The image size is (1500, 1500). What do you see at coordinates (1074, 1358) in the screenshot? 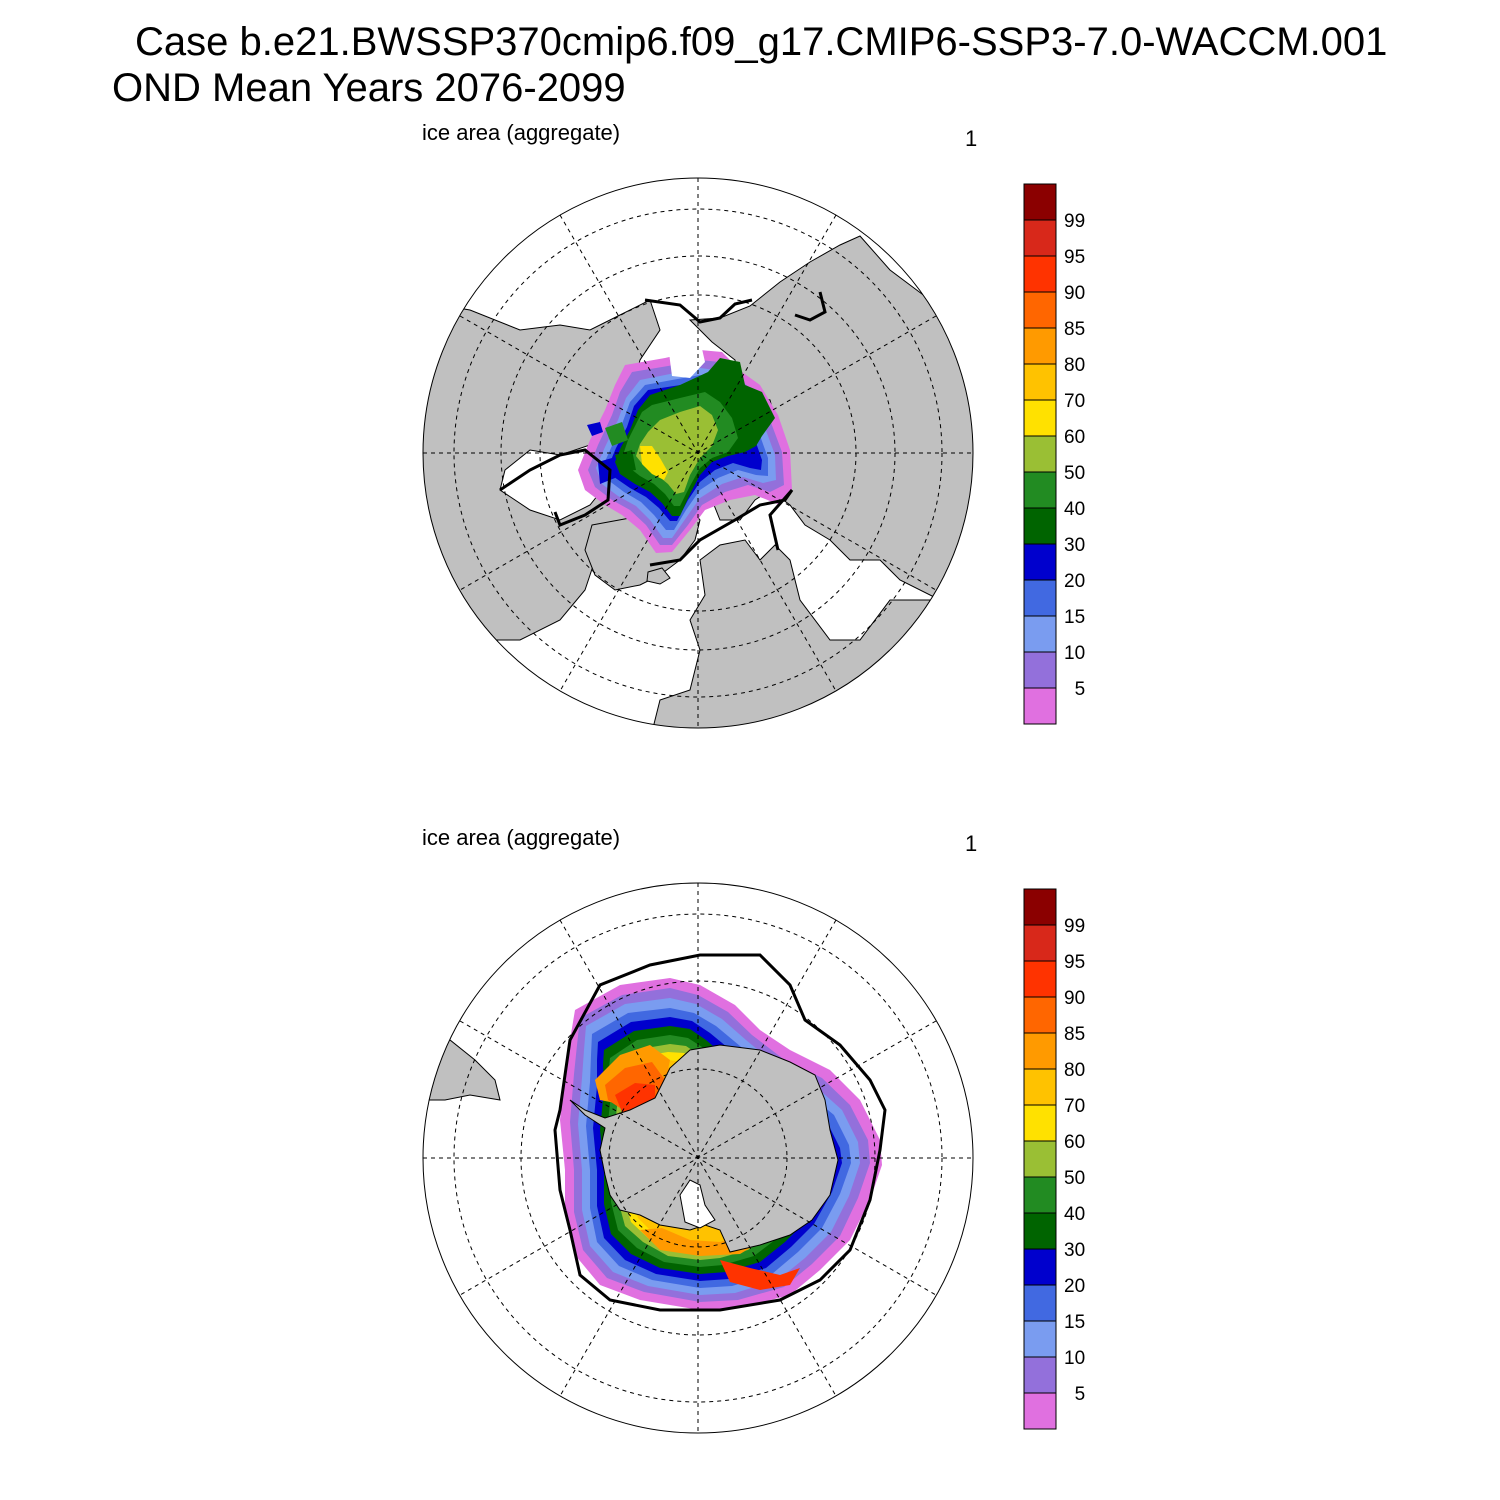
I see `south-colorbar-tick-label: 10` at bounding box center [1074, 1358].